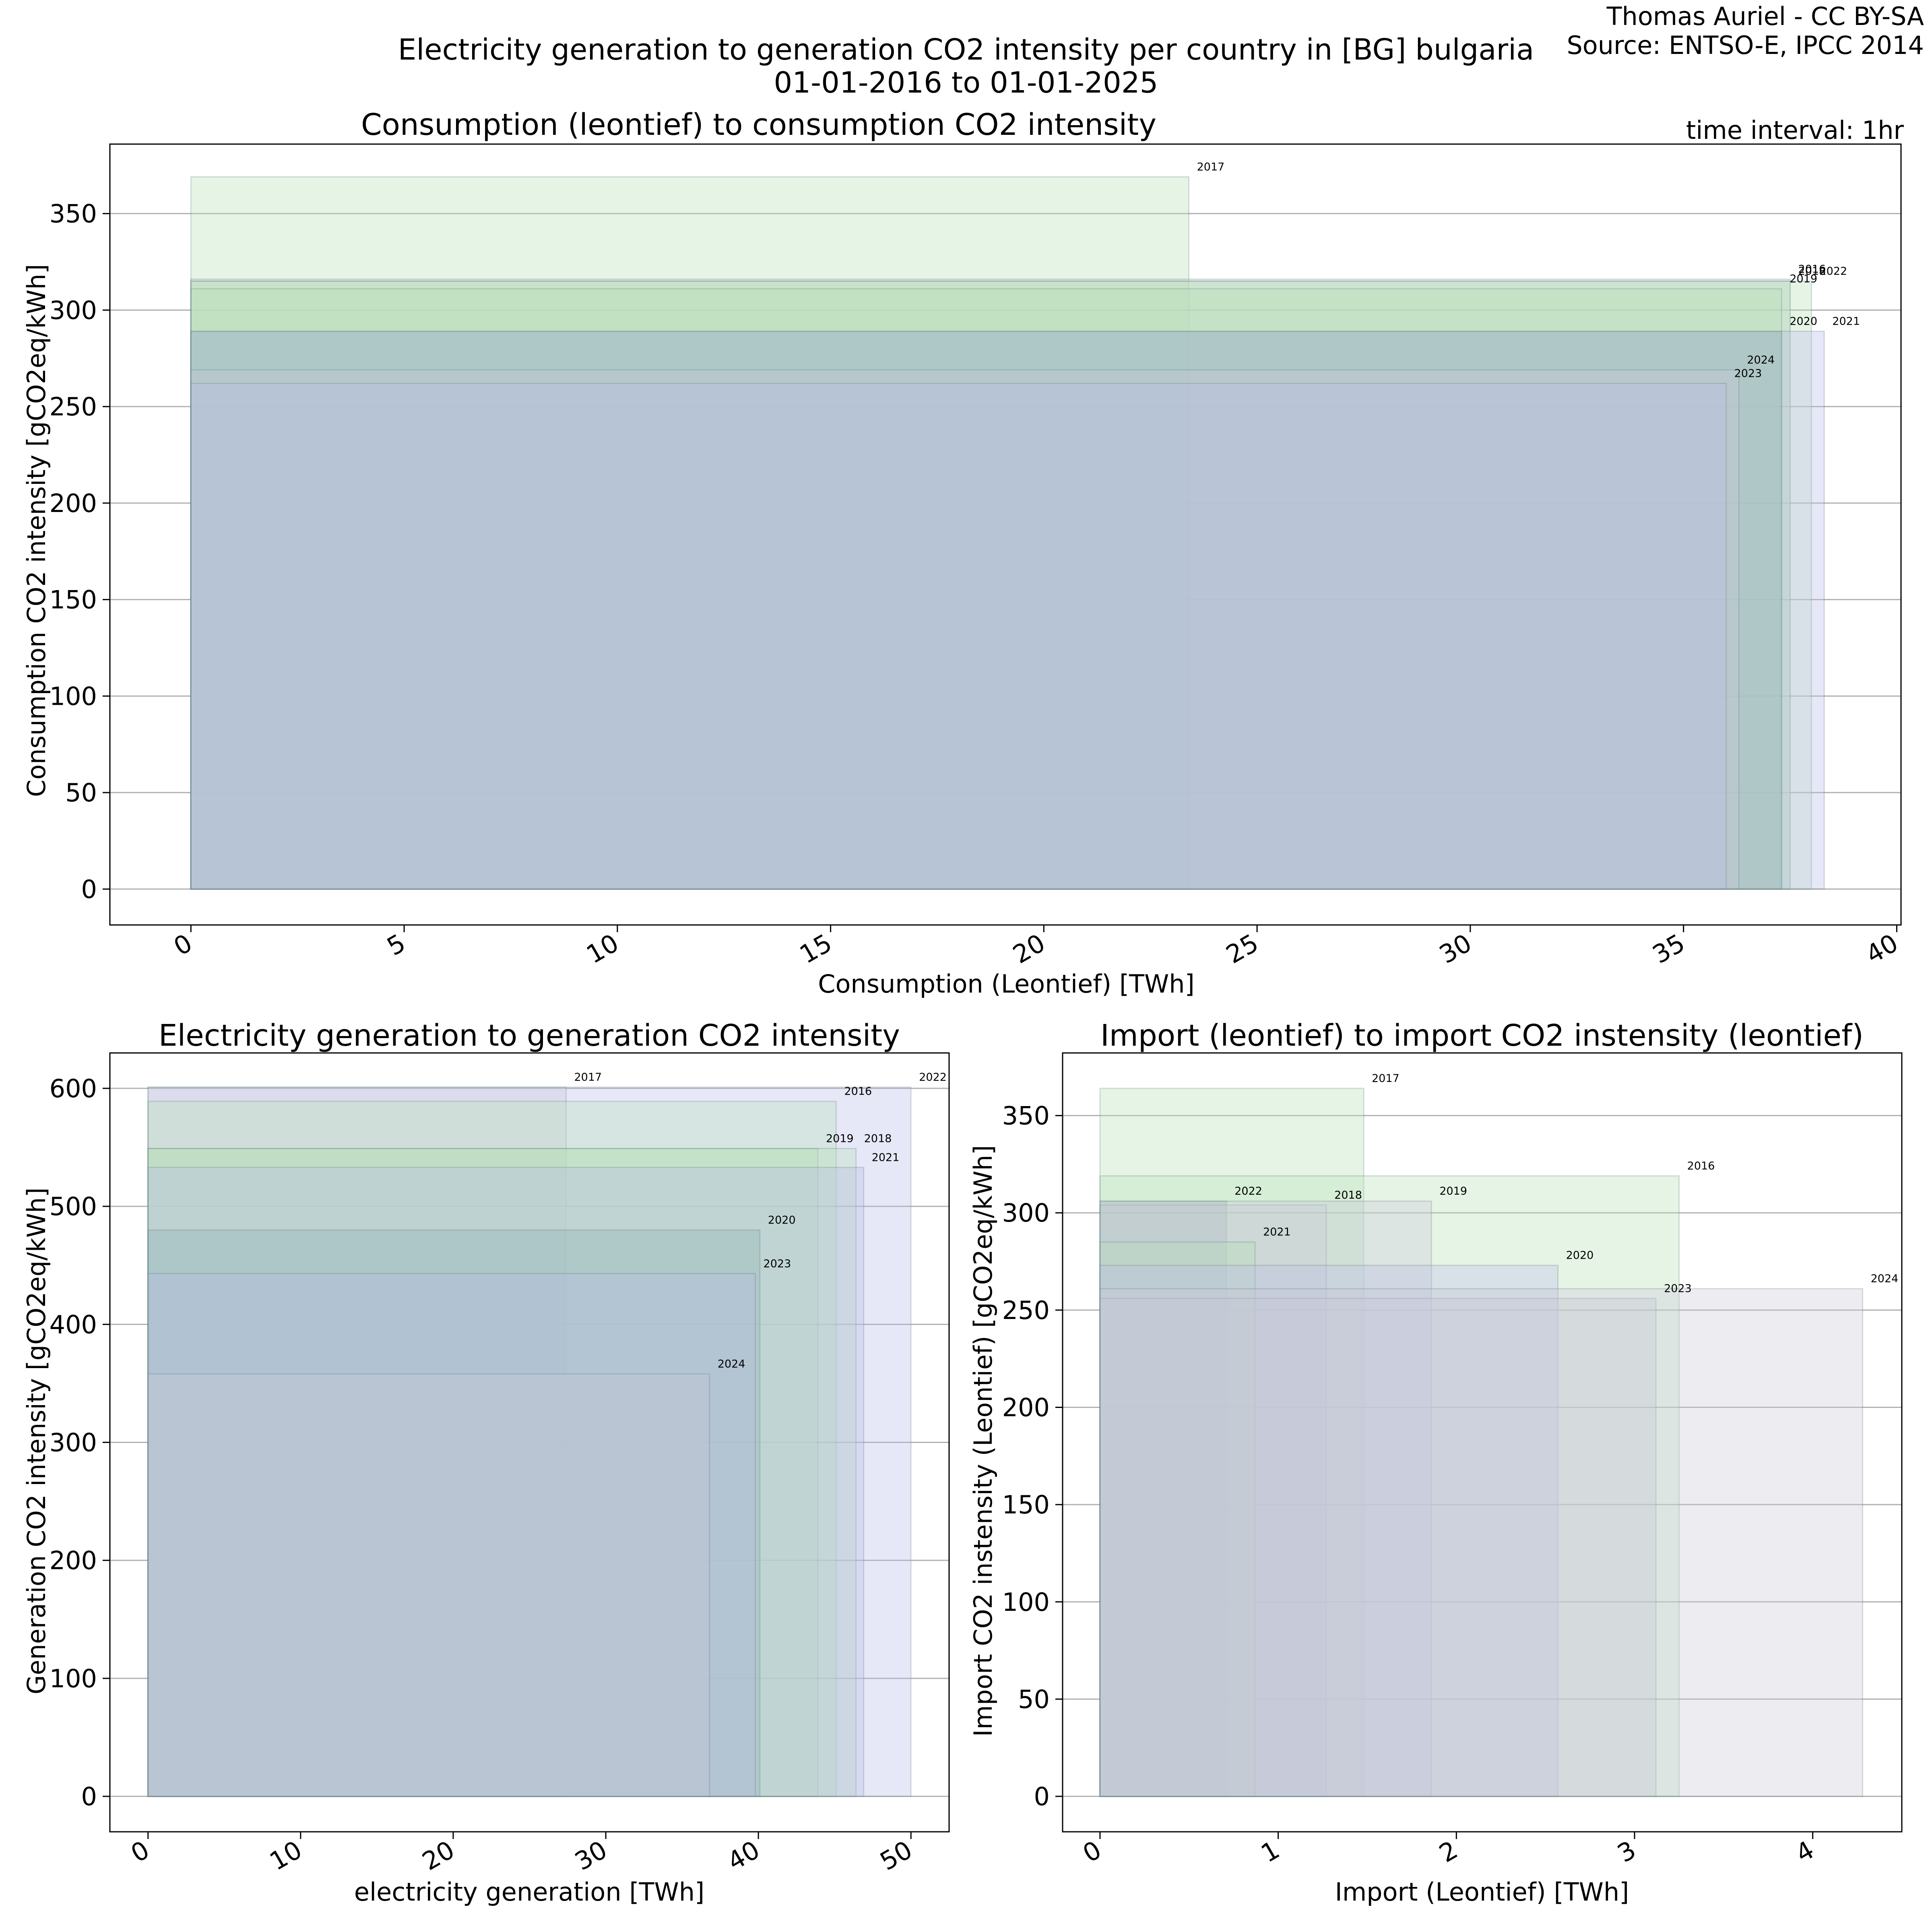 The width and height of the screenshot is (1932, 1932). Describe the element at coordinates (36, 1441) in the screenshot. I see `generation-y-axis-label: Generation CO2 intensity [gCO2eq/kWh]` at that location.